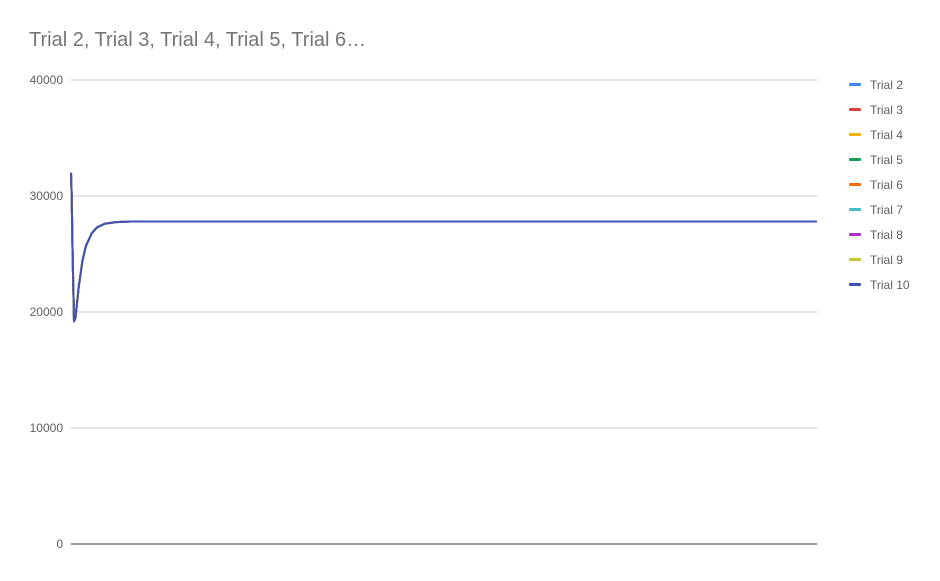 This screenshot has height=581, width=940. Describe the element at coordinates (886, 109) in the screenshot. I see `legend-label: Trial 3` at that location.